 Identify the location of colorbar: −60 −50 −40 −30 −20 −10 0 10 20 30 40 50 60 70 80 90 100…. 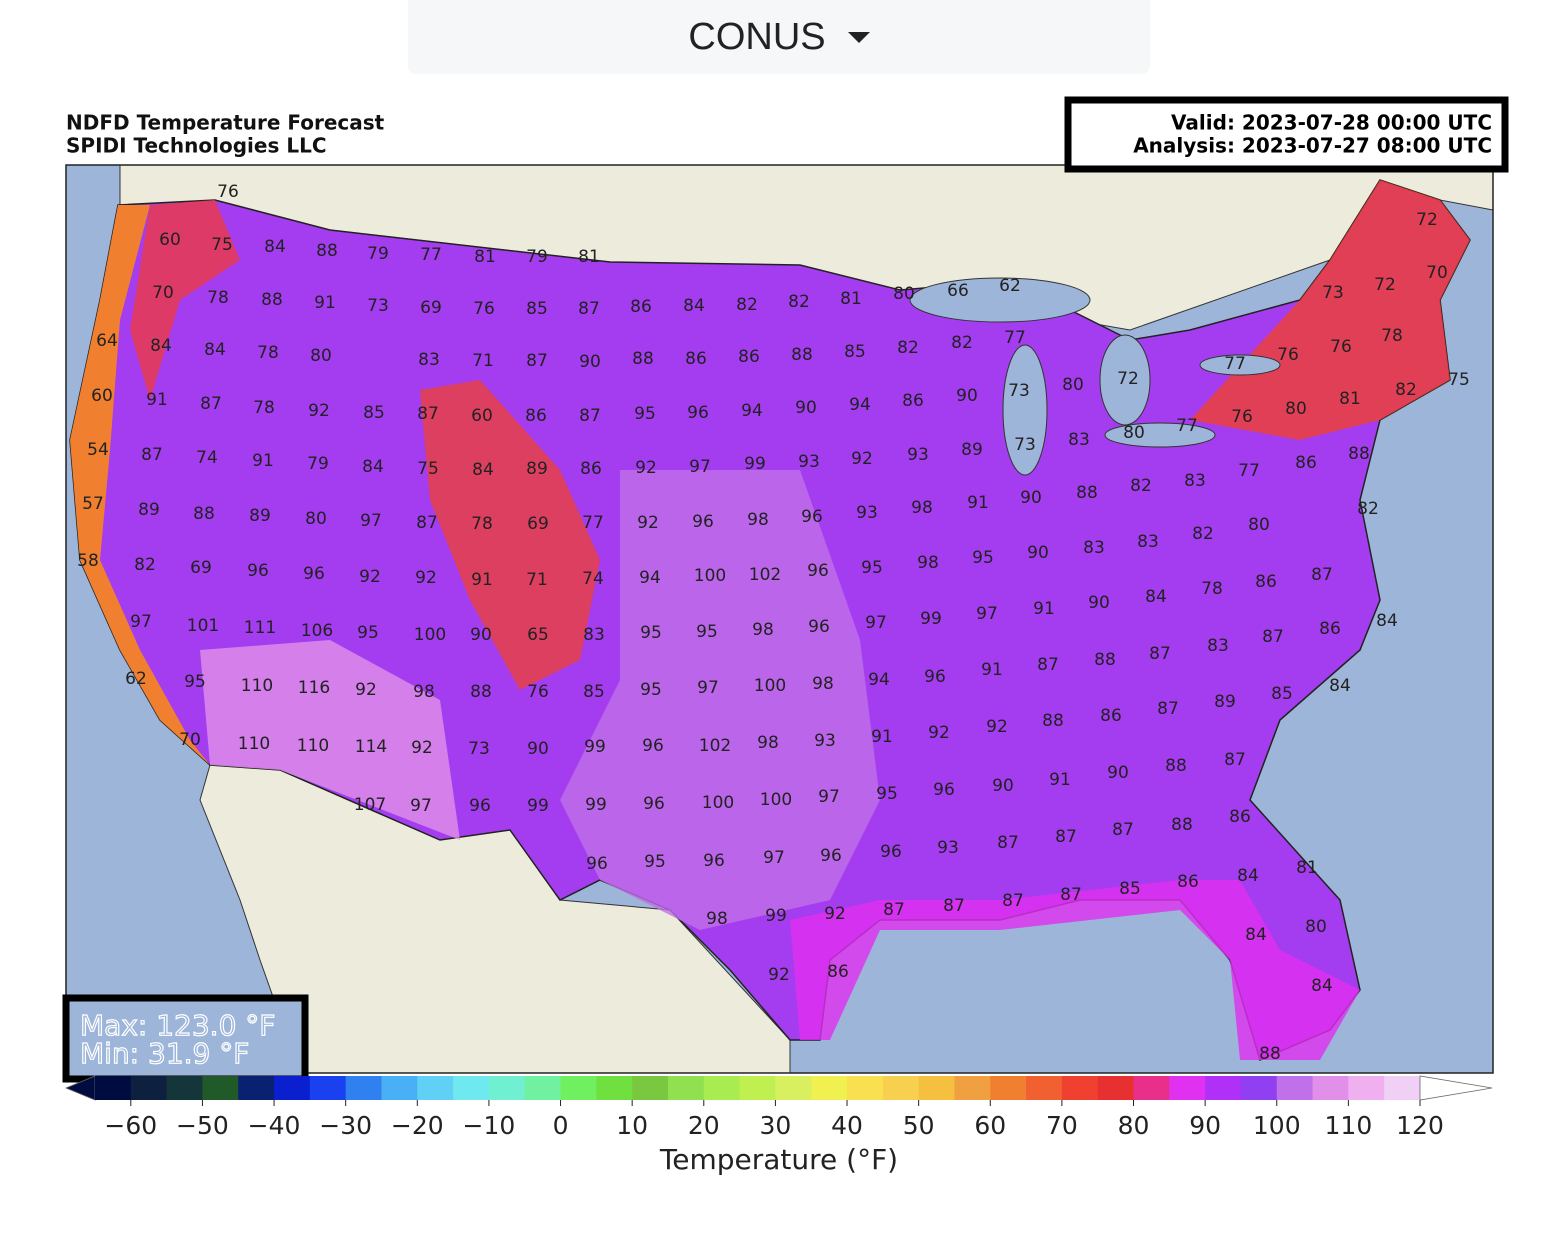
(778, 1107).